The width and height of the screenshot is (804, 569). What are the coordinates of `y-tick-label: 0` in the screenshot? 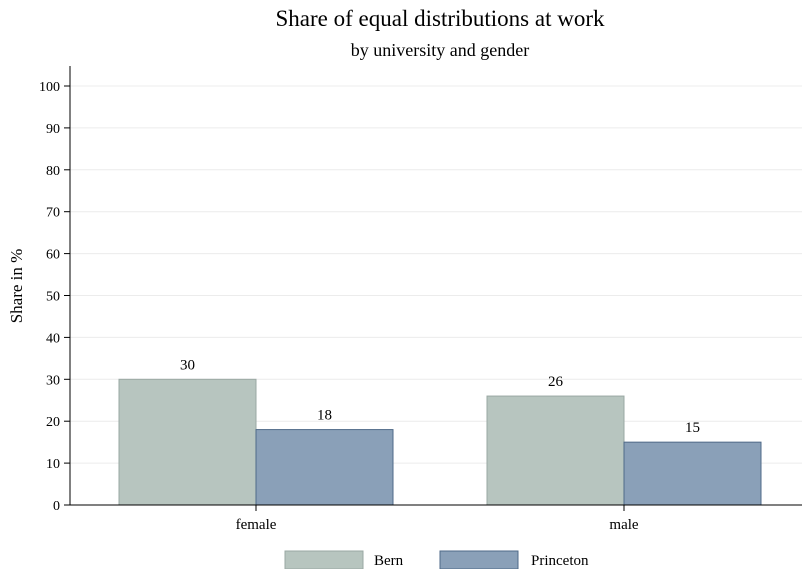 It's located at (56, 506).